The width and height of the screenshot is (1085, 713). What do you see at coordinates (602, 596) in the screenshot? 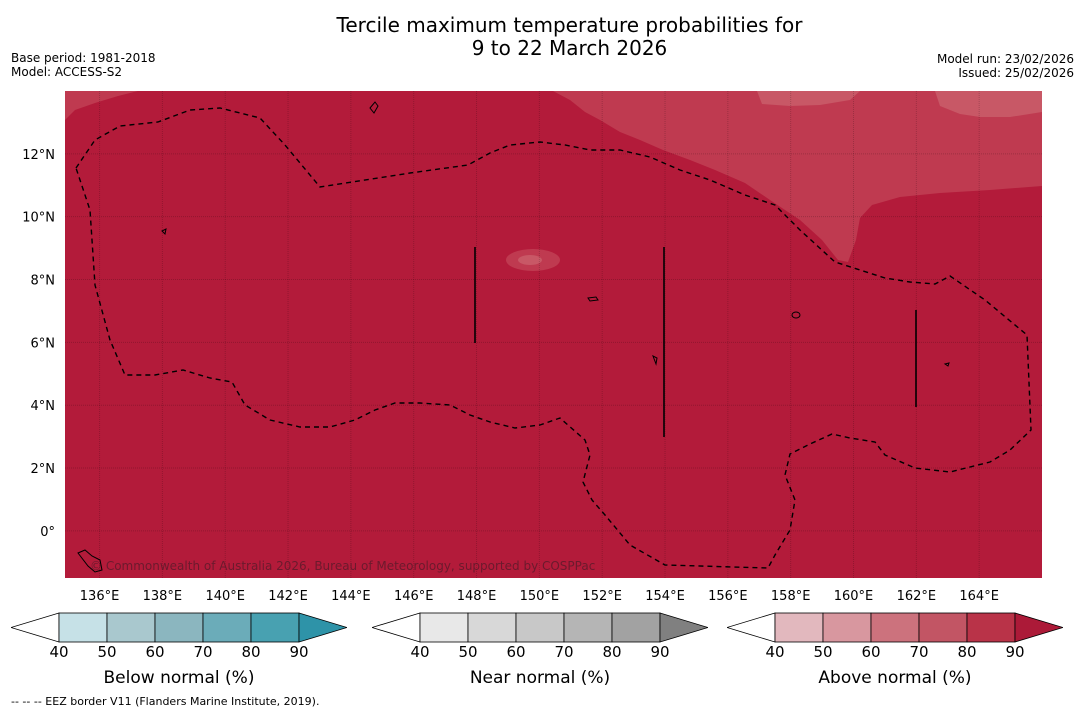
I see `x-tick-label: 152°E` at bounding box center [602, 596].